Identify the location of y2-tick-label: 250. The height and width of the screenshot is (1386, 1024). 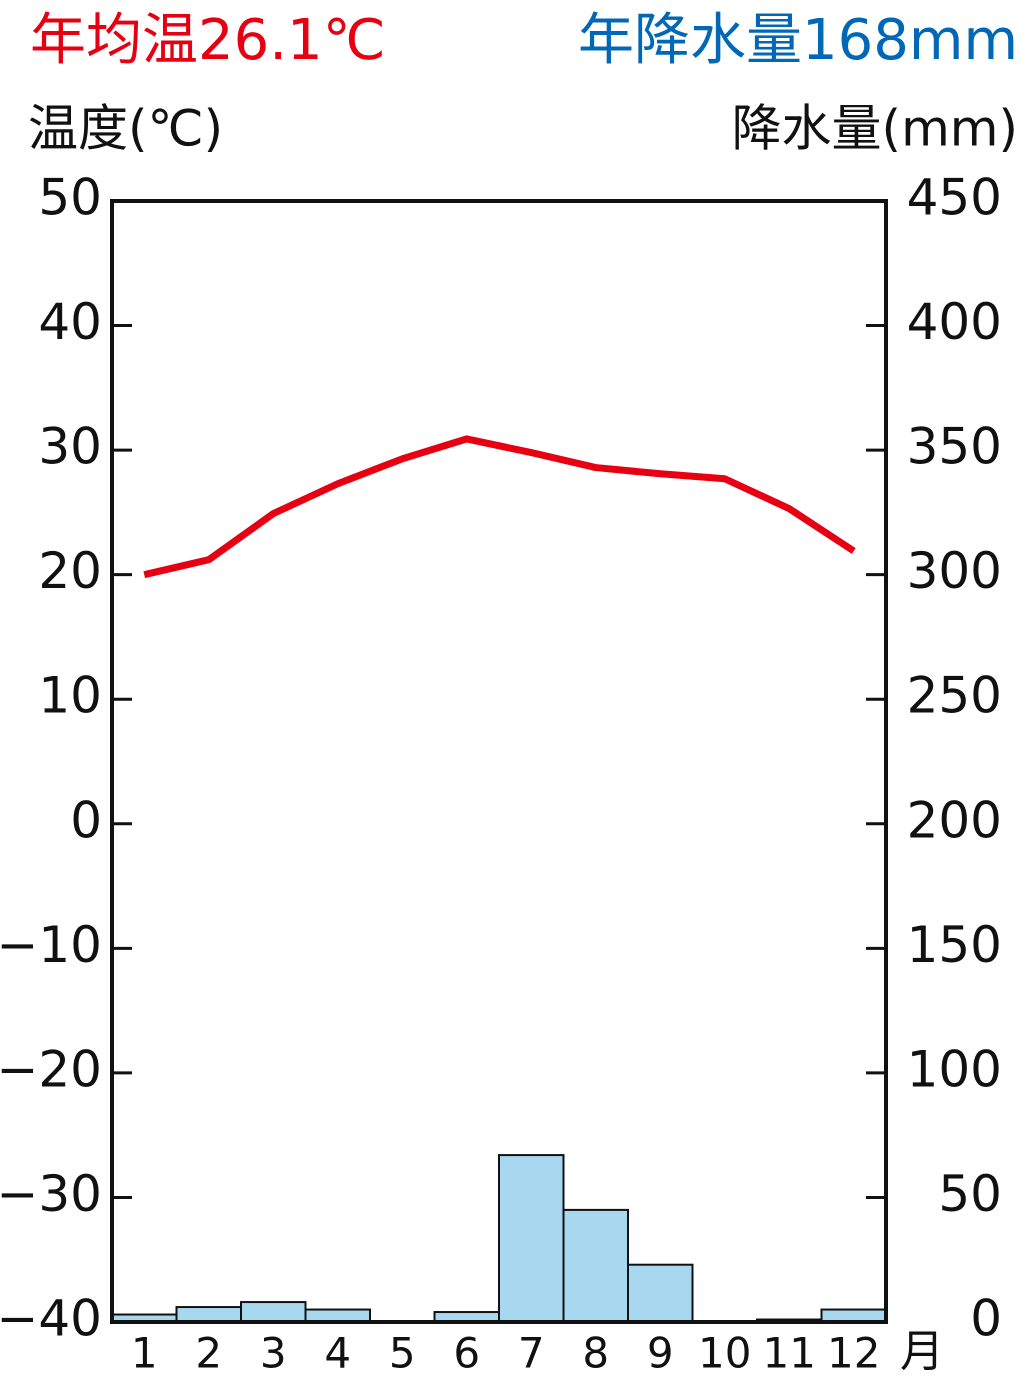
(954, 696).